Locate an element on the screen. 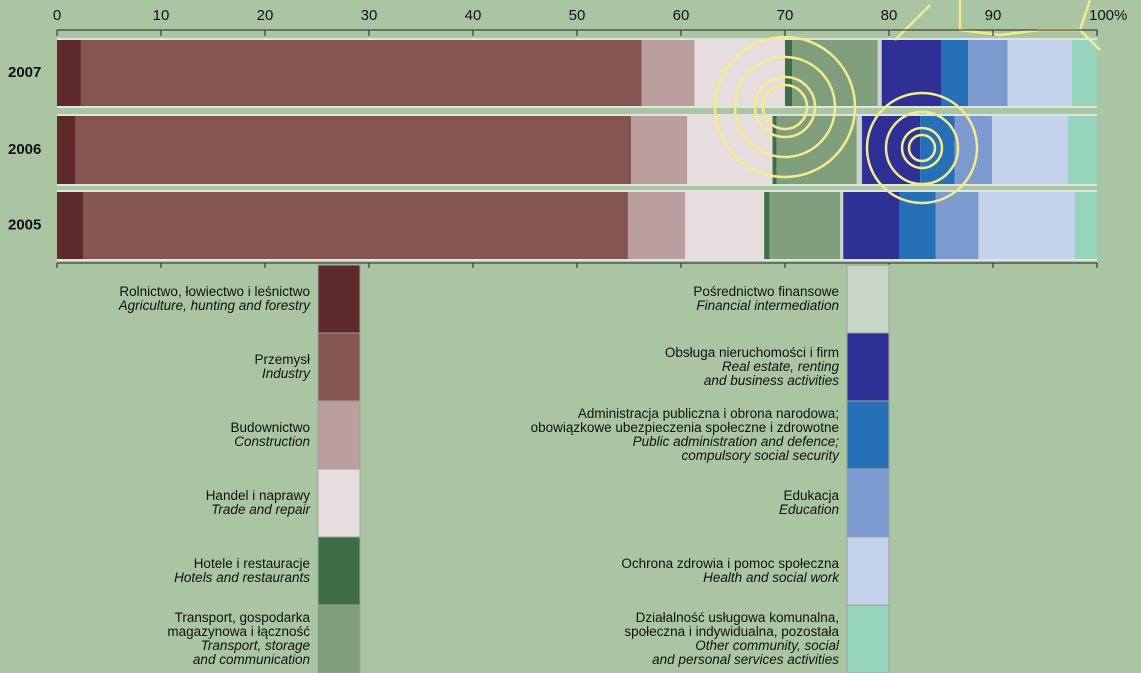  legend-label-en: Health and social work is located at coordinates (771, 577).